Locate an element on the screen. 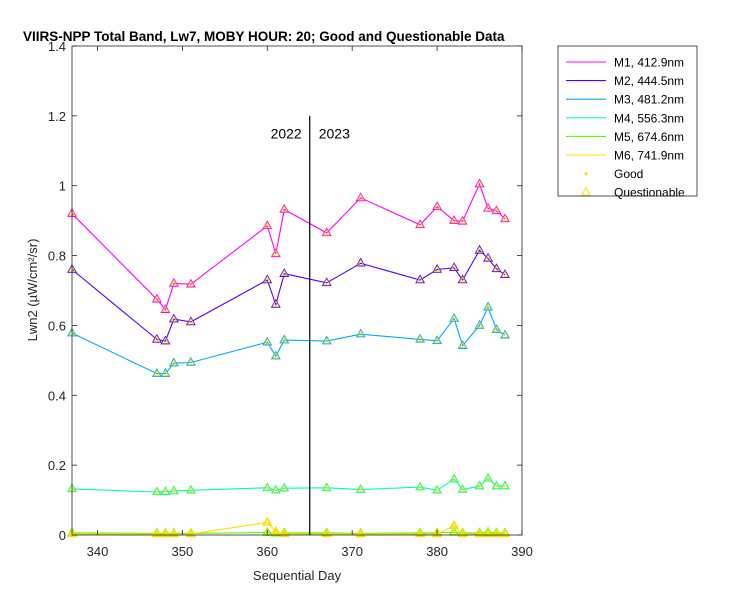 Image resolution: width=750 pixels, height=600 pixels. y-tick-label: 1.4 is located at coordinates (57, 46).